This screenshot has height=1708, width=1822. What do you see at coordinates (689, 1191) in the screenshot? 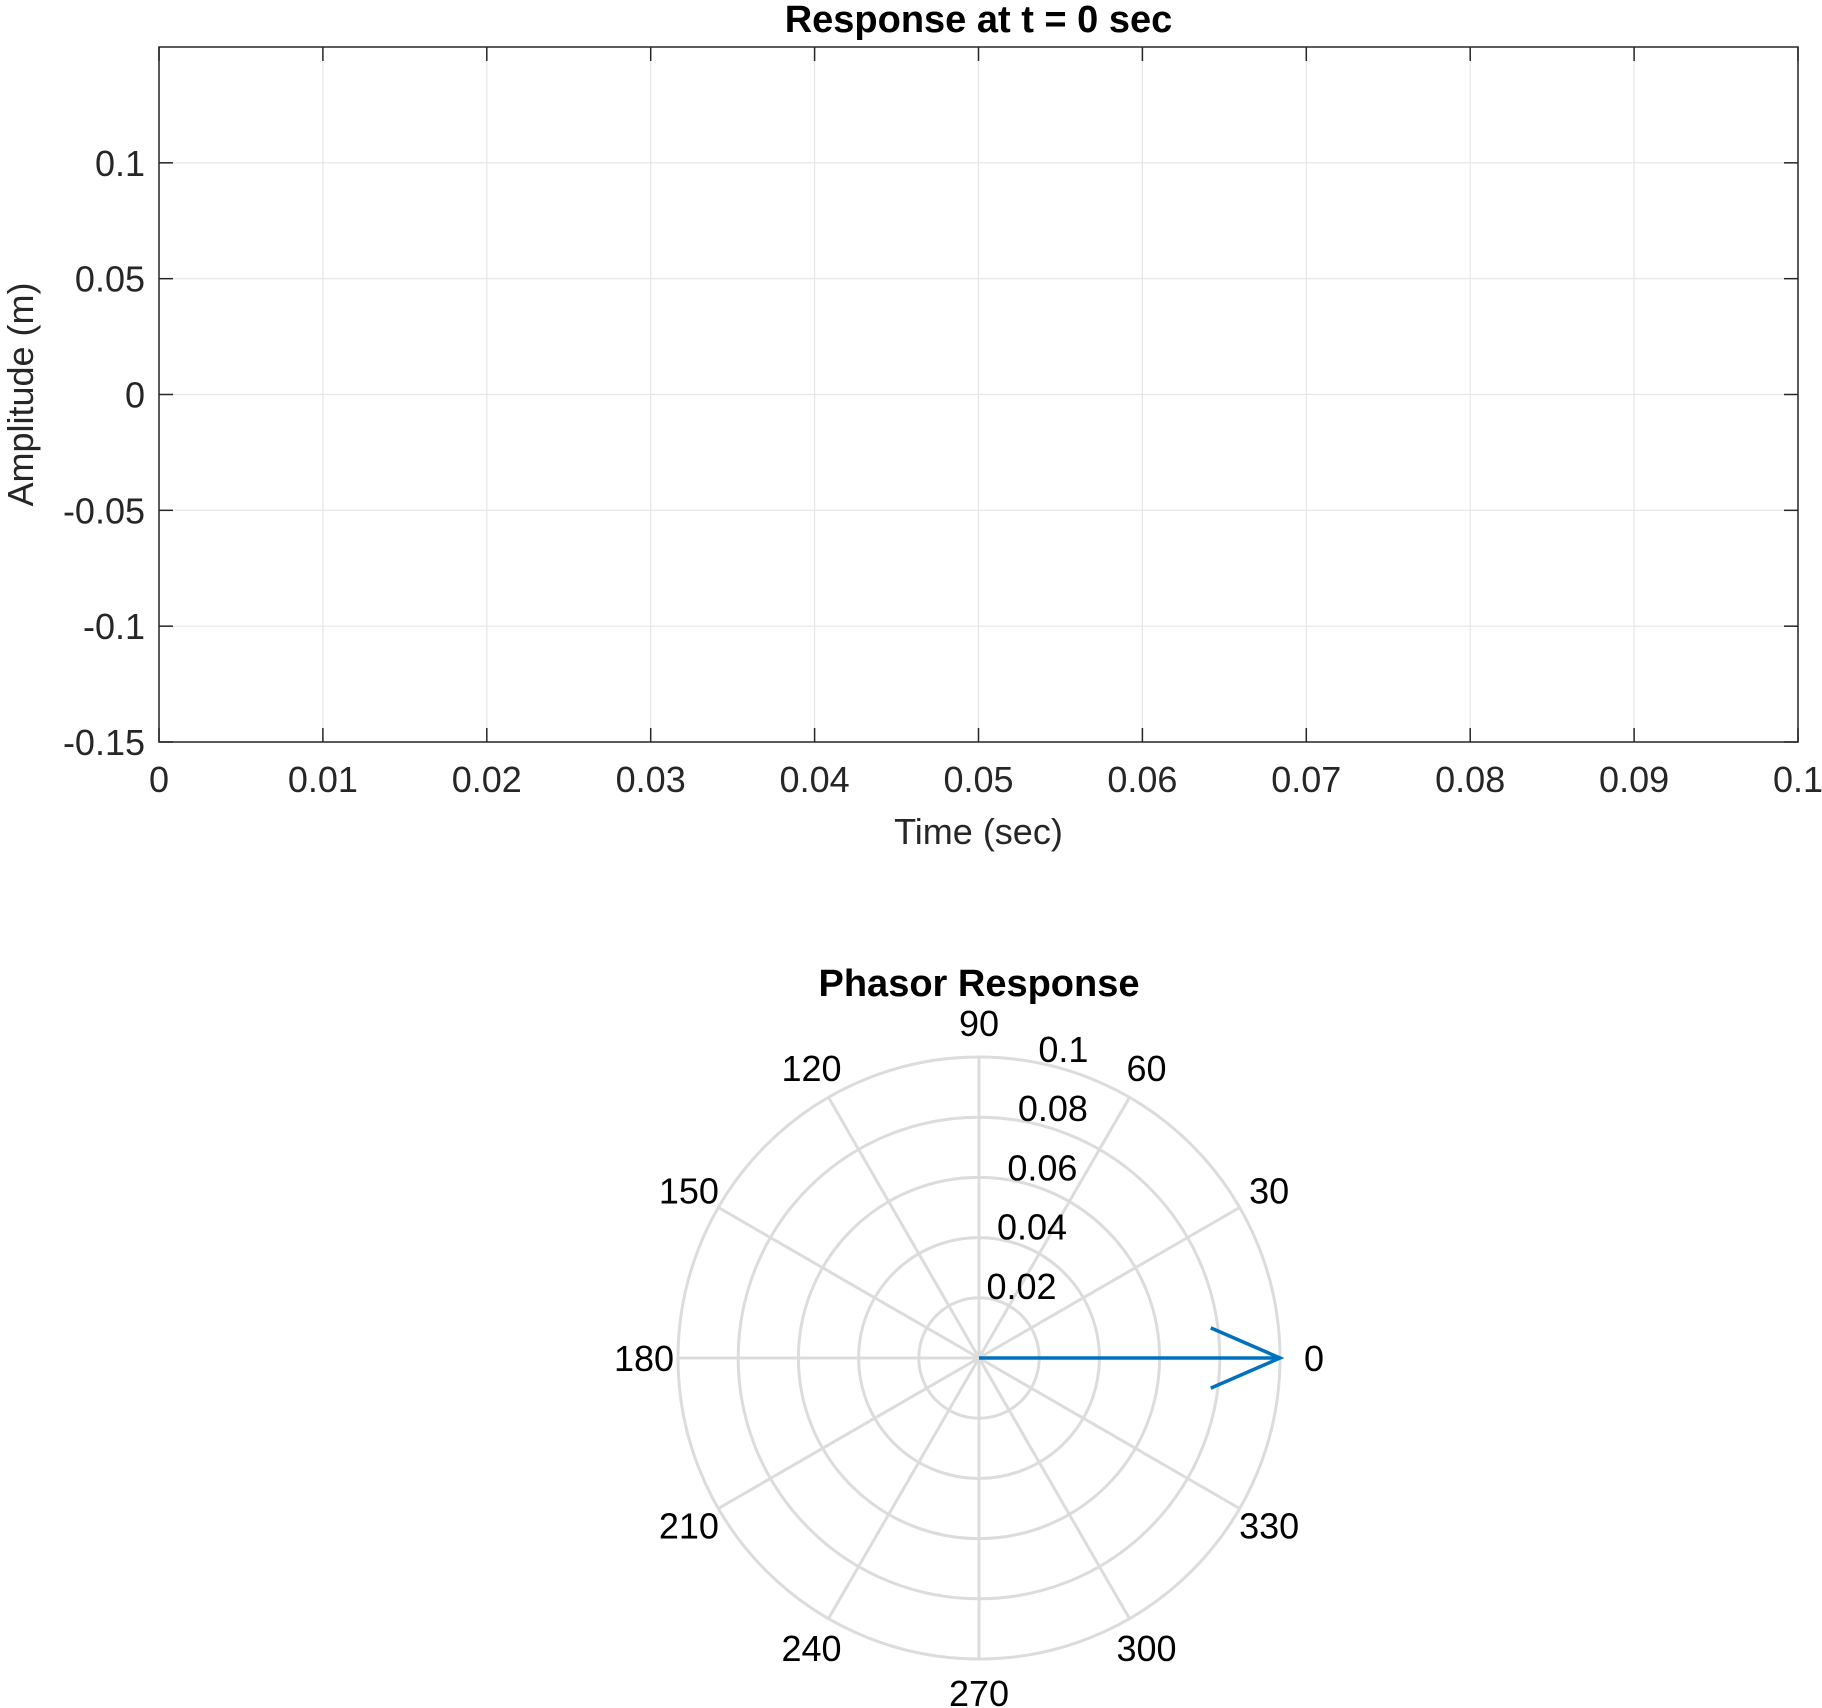
I see `theta-tick-label: 150` at bounding box center [689, 1191].